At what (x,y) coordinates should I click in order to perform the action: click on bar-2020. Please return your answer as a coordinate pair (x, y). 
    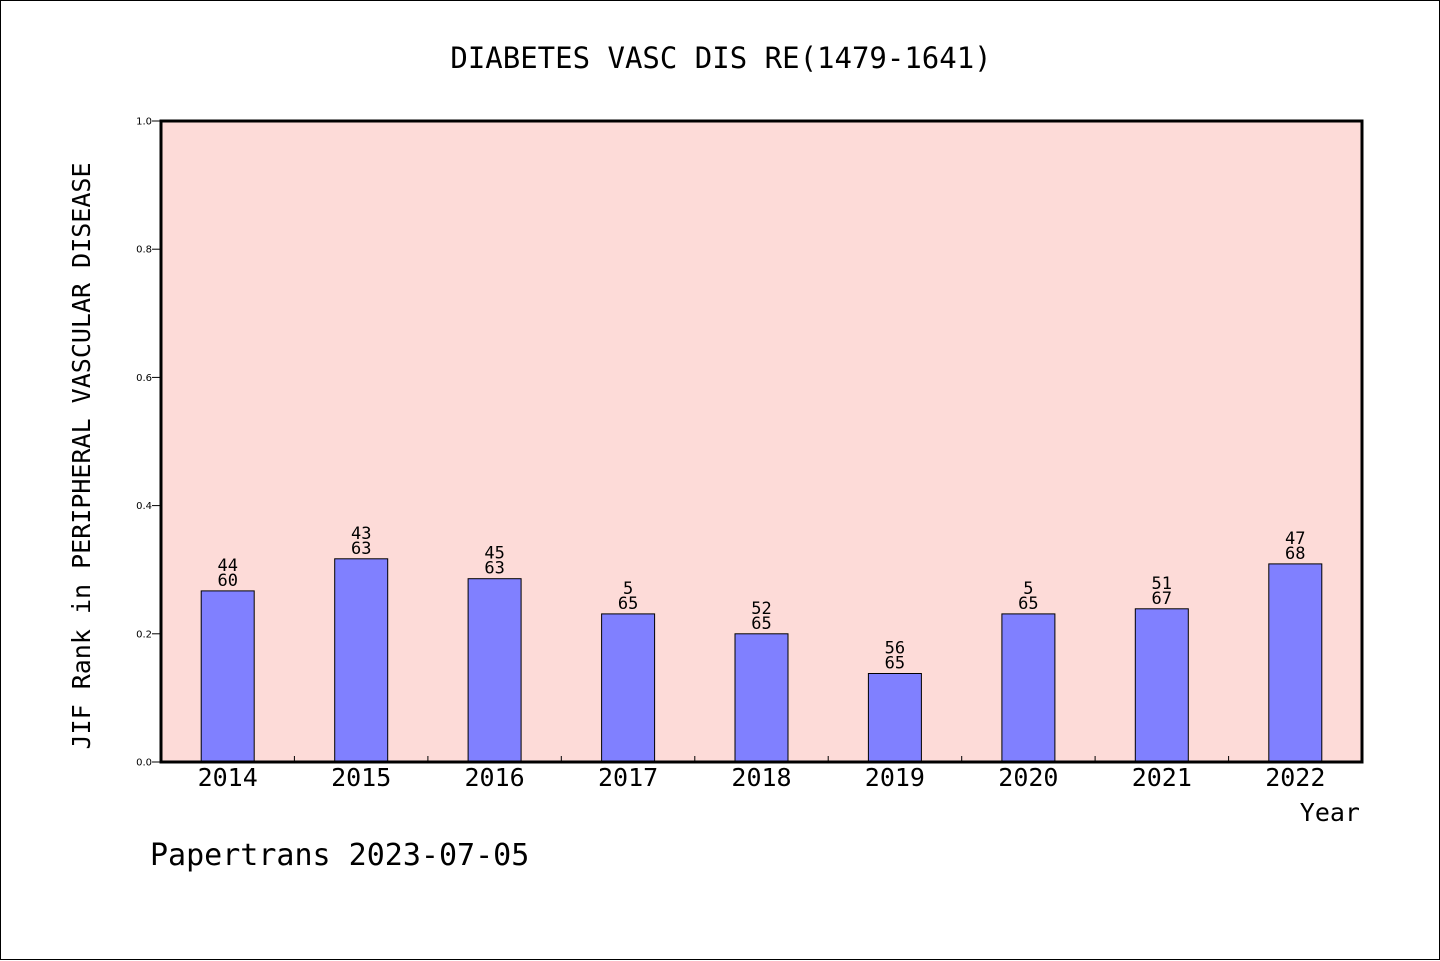
    Looking at the image, I should click on (1028, 688).